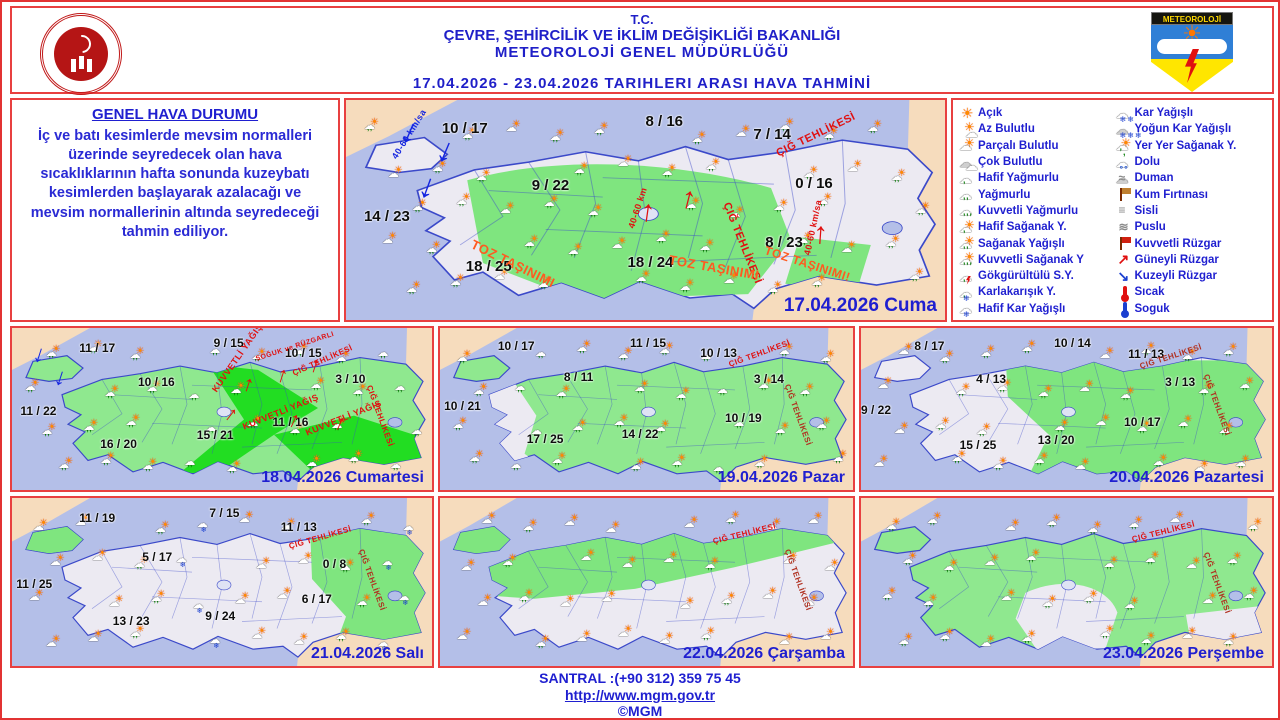 This screenshot has width=1280, height=720. Describe the element at coordinates (929, 346) in the screenshot. I see `temp-label: 8 / 17` at that location.